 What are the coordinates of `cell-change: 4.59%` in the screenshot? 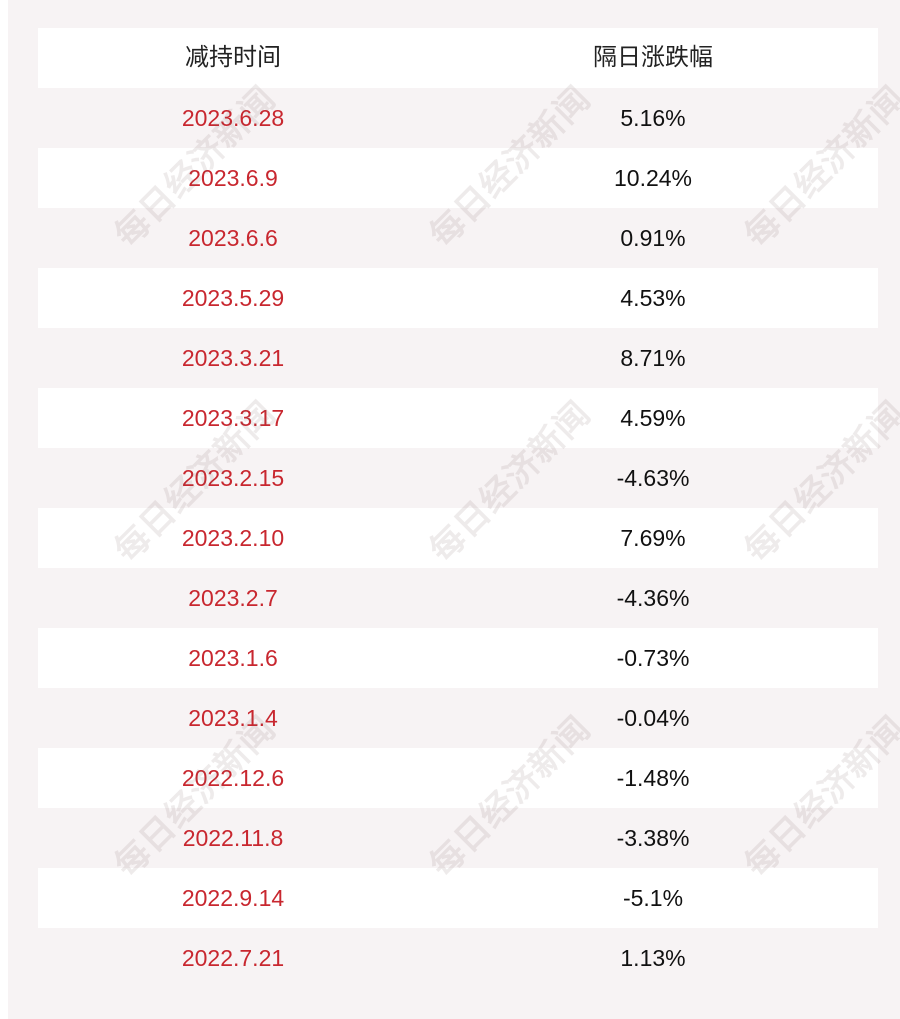 It's located at (653, 418).